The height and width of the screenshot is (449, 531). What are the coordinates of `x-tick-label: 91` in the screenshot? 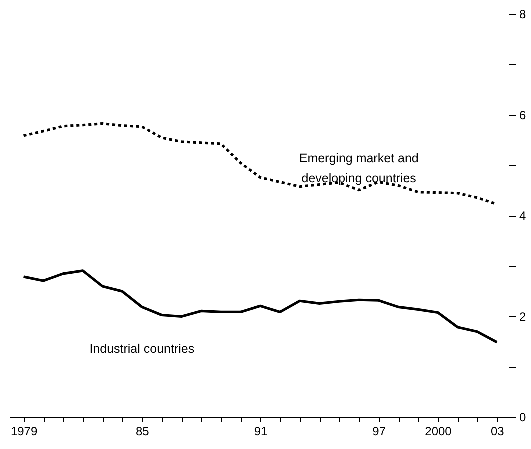 It's located at (261, 431).